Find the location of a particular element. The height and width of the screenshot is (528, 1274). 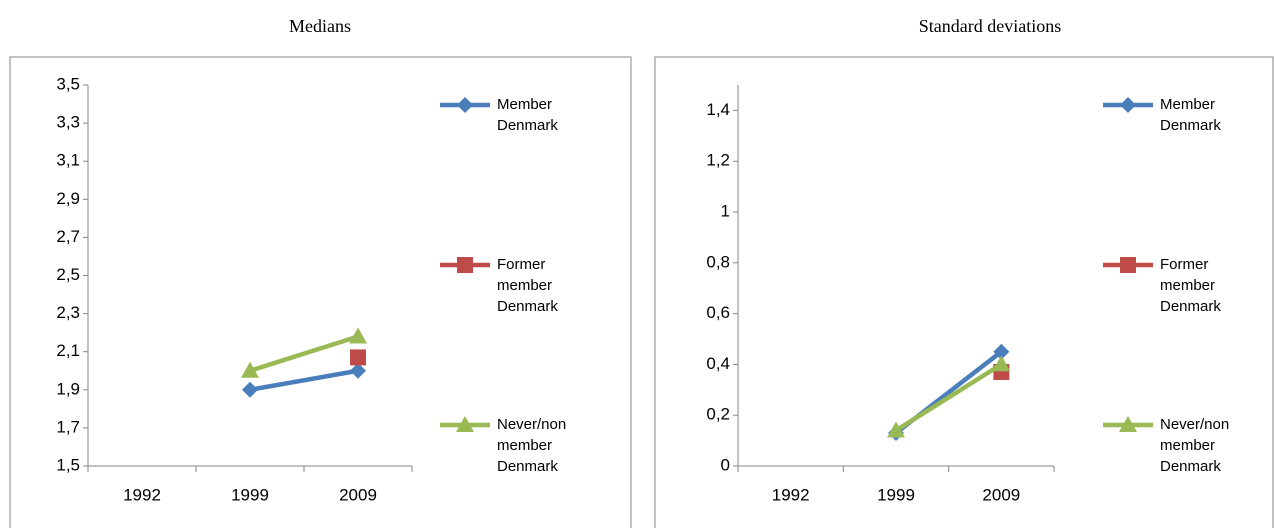

y-tick-label: 1,7 is located at coordinates (68, 426).